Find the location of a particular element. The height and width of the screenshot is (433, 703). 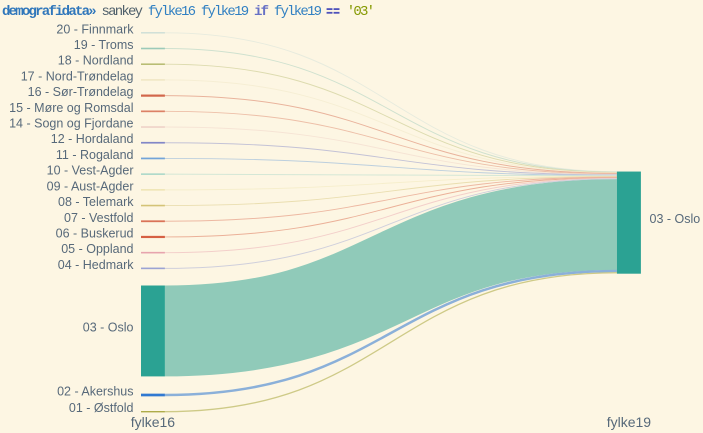

svg-text: 09 - Aust-Agder is located at coordinates (90, 186).